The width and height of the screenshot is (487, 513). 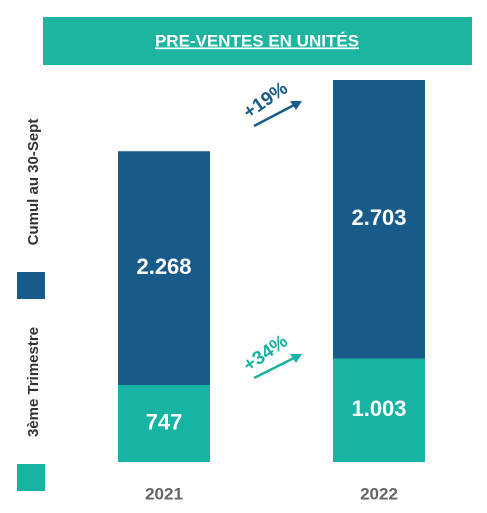 I want to click on value-label: 2.703, so click(x=378, y=217).